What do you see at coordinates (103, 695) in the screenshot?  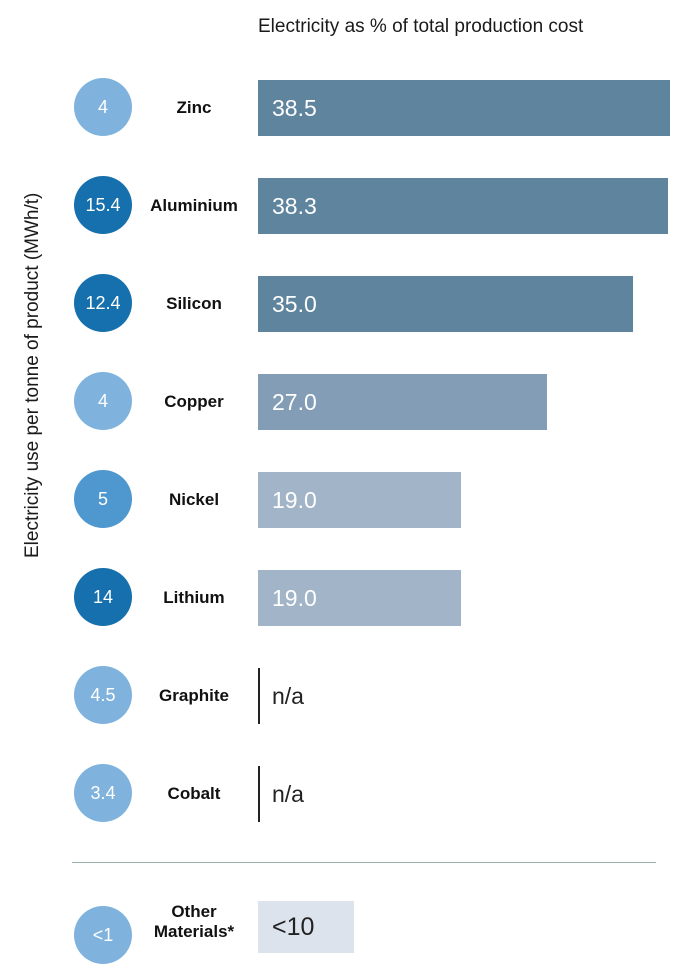 I see `usage-circle-graphite: 4.5` at bounding box center [103, 695].